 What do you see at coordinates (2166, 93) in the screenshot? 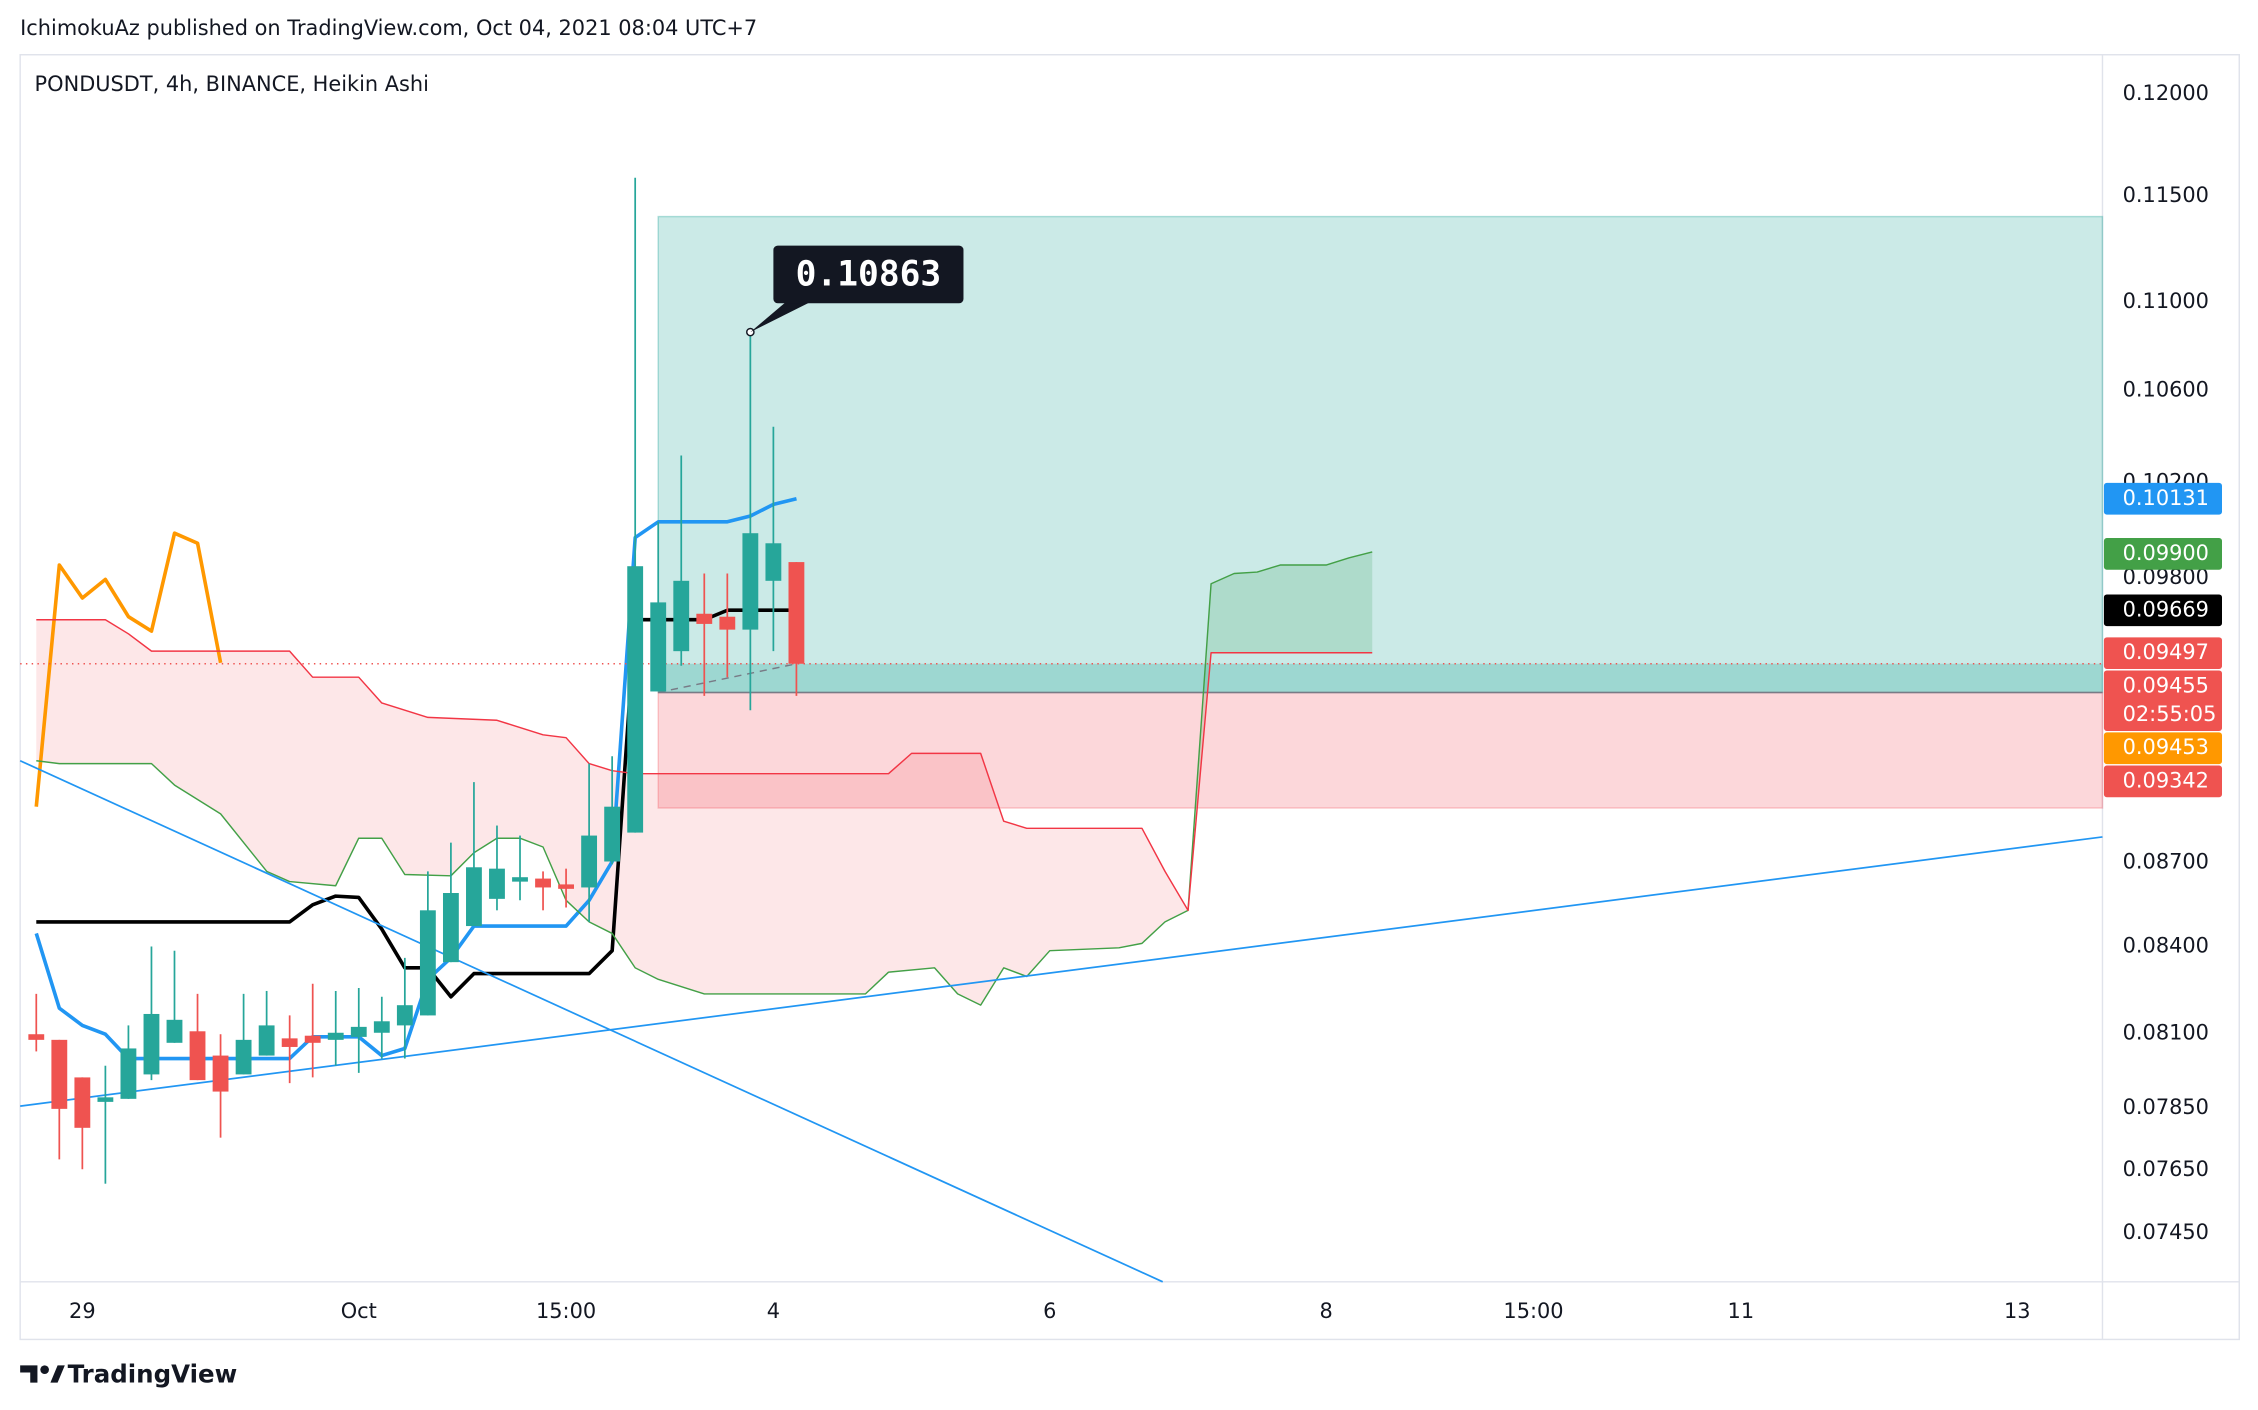
I see `y-tick-label: 0.12000` at bounding box center [2166, 93].